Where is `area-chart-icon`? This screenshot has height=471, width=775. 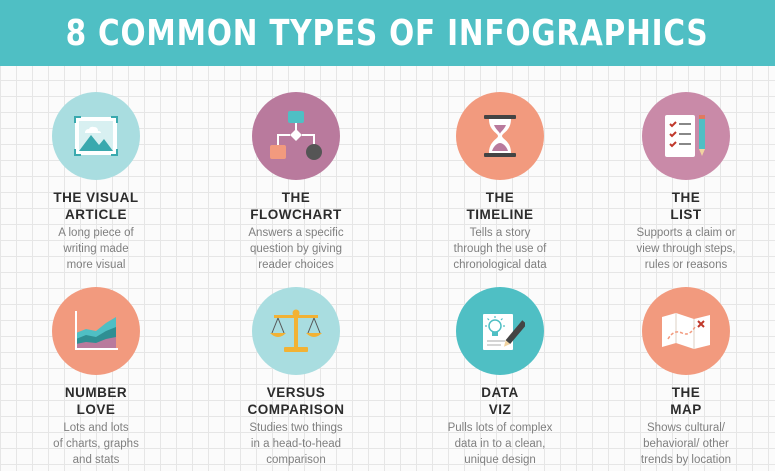 area-chart-icon is located at coordinates (96, 331).